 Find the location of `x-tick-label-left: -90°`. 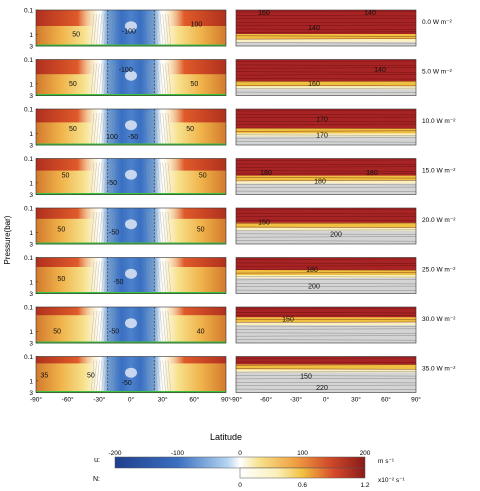

x-tick-label-left: -90° is located at coordinates (36, 400).